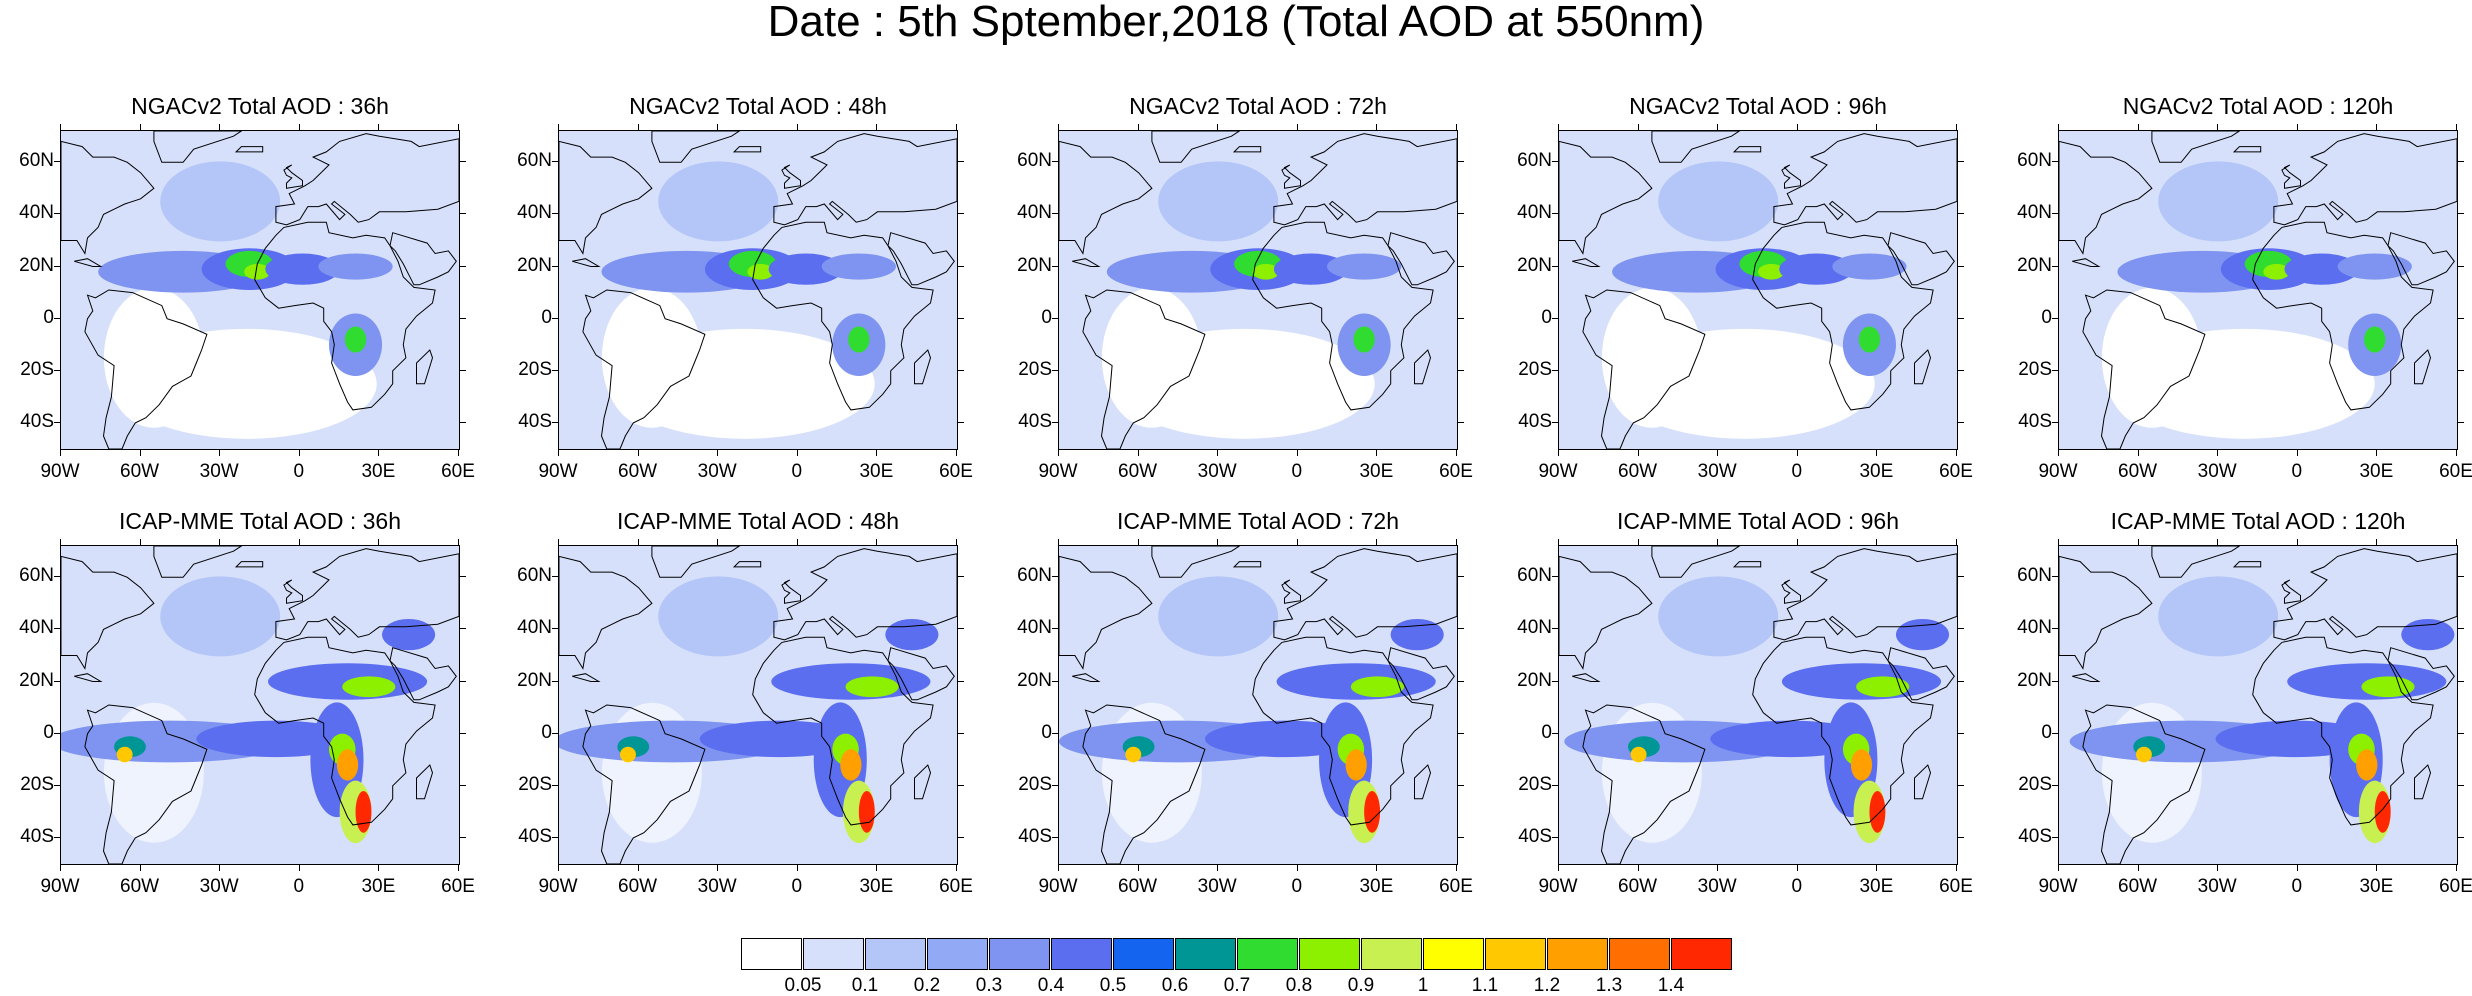 The image size is (2472, 996). Describe the element at coordinates (1547, 985) in the screenshot. I see `colorbar-label: 1.2` at that location.